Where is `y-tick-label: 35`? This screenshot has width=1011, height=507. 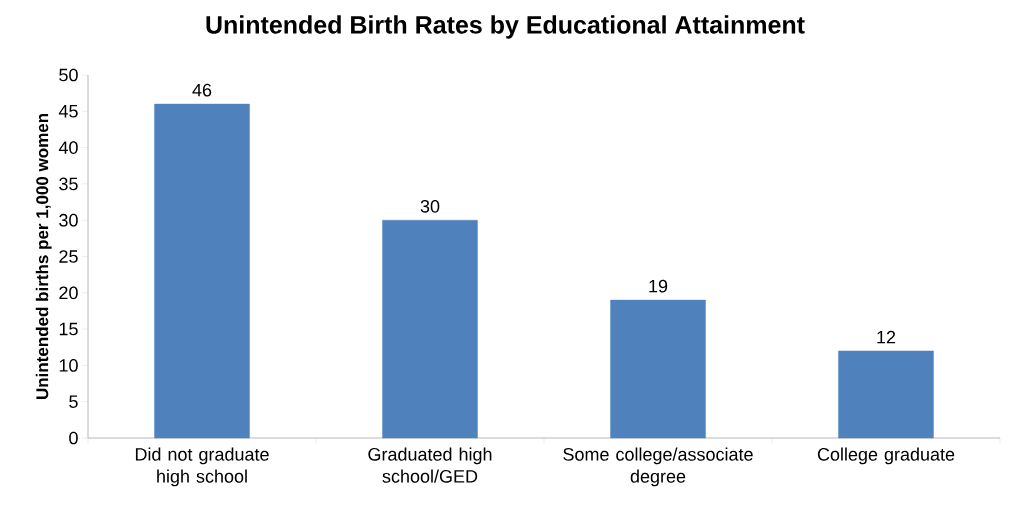 y-tick-label: 35 is located at coordinates (68, 184).